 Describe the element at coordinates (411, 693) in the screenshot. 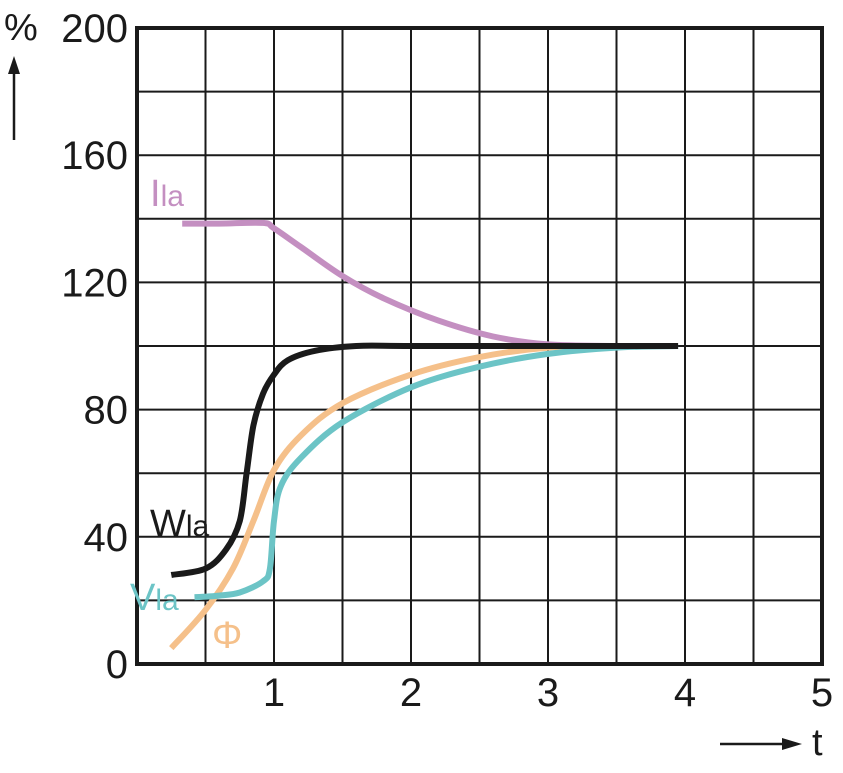

I see `x-tick-label: 2` at that location.